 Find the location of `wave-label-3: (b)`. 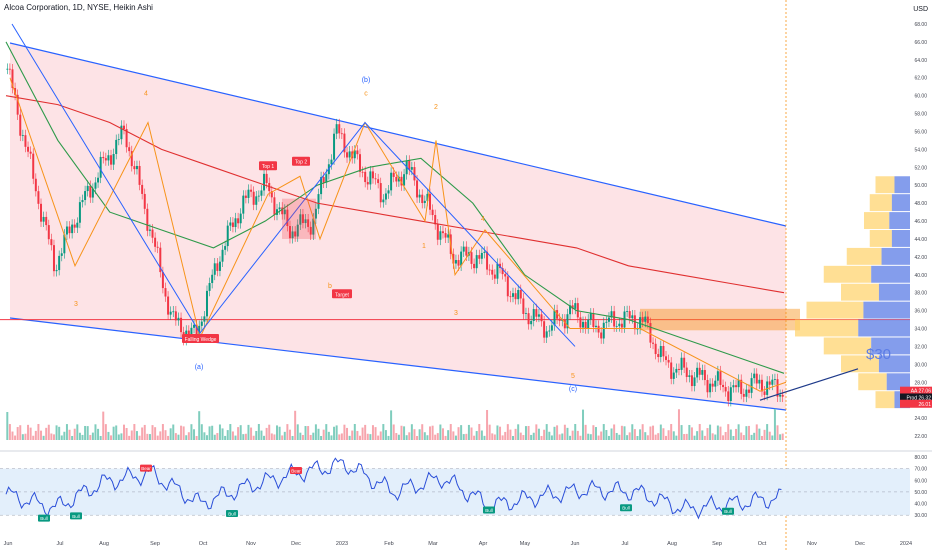

wave-label-3: (b) is located at coordinates (366, 80).